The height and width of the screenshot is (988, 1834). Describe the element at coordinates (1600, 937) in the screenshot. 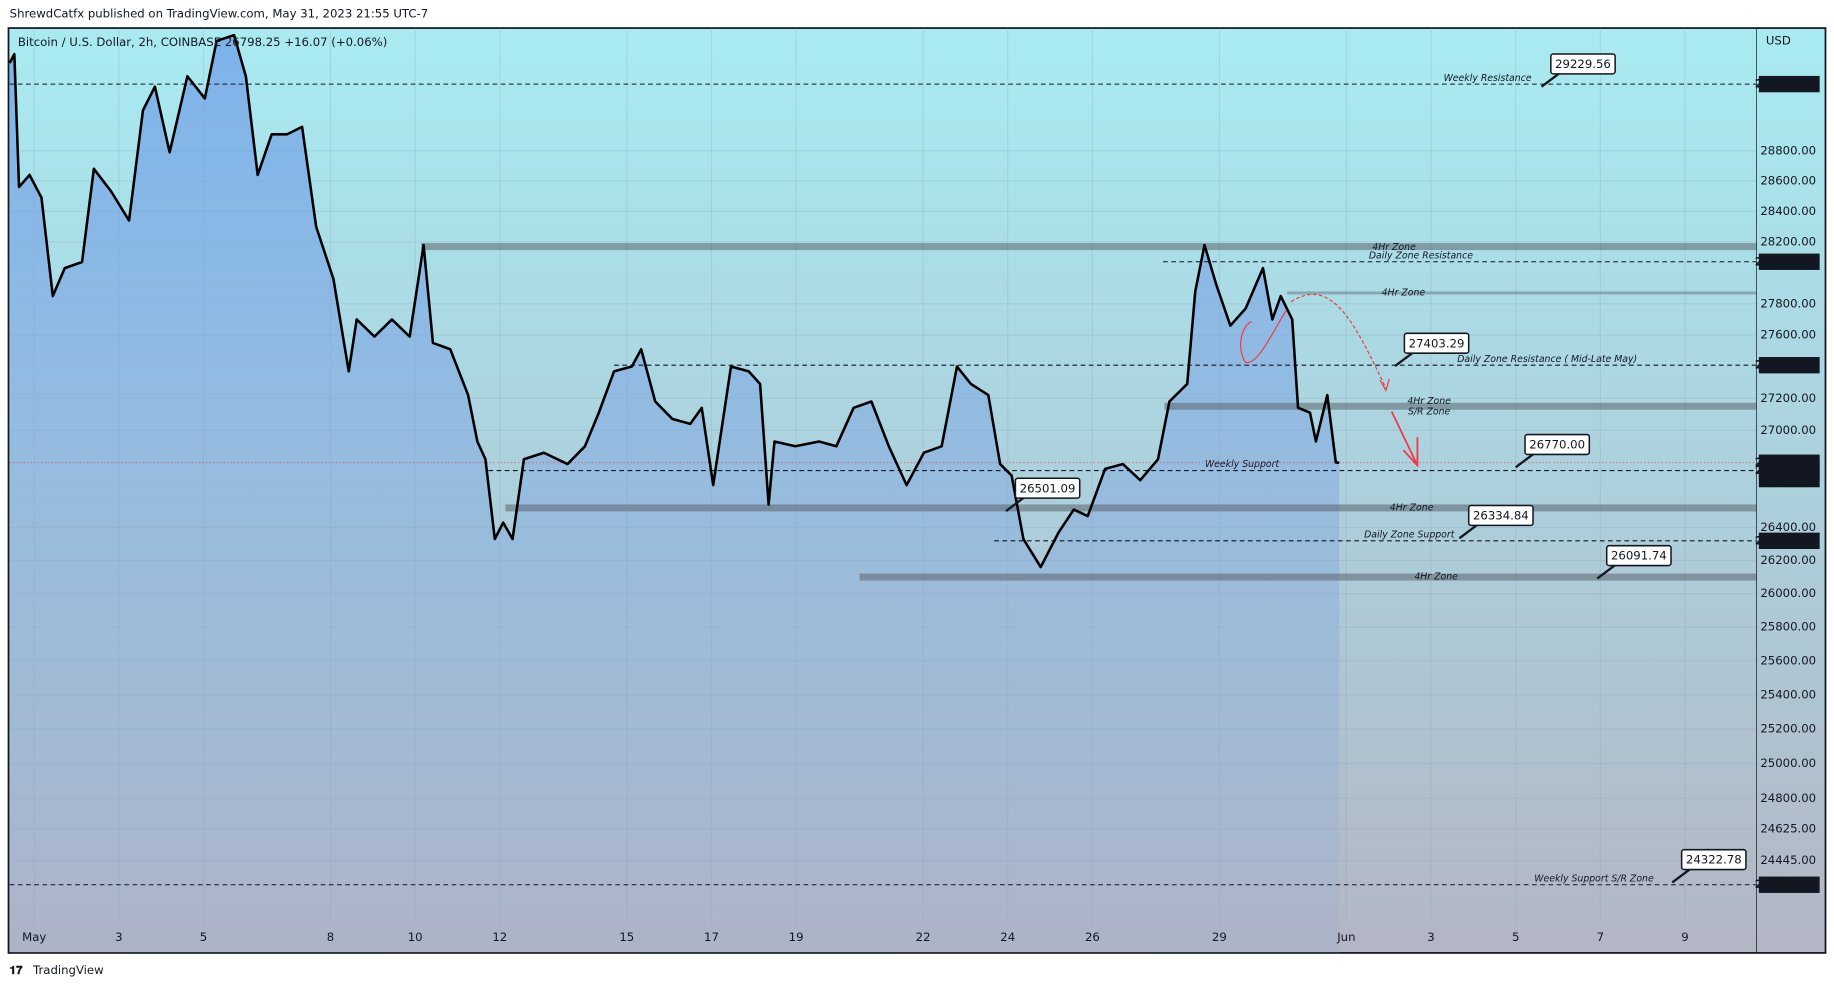

I see `x-tick-label: 7` at that location.